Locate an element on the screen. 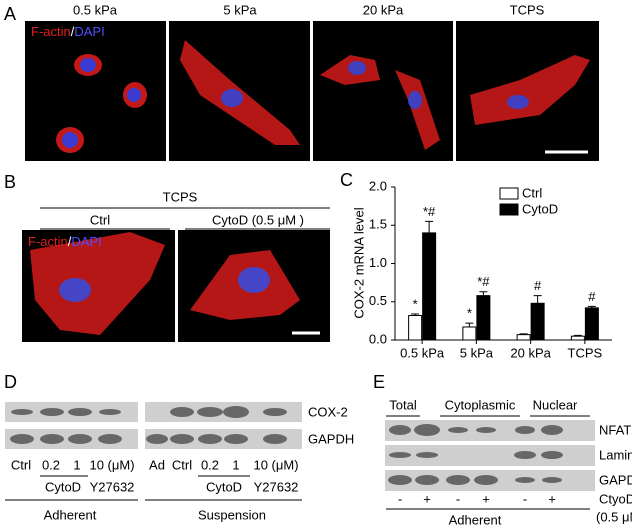  y-tick-label: 1.0 is located at coordinates (378, 262).